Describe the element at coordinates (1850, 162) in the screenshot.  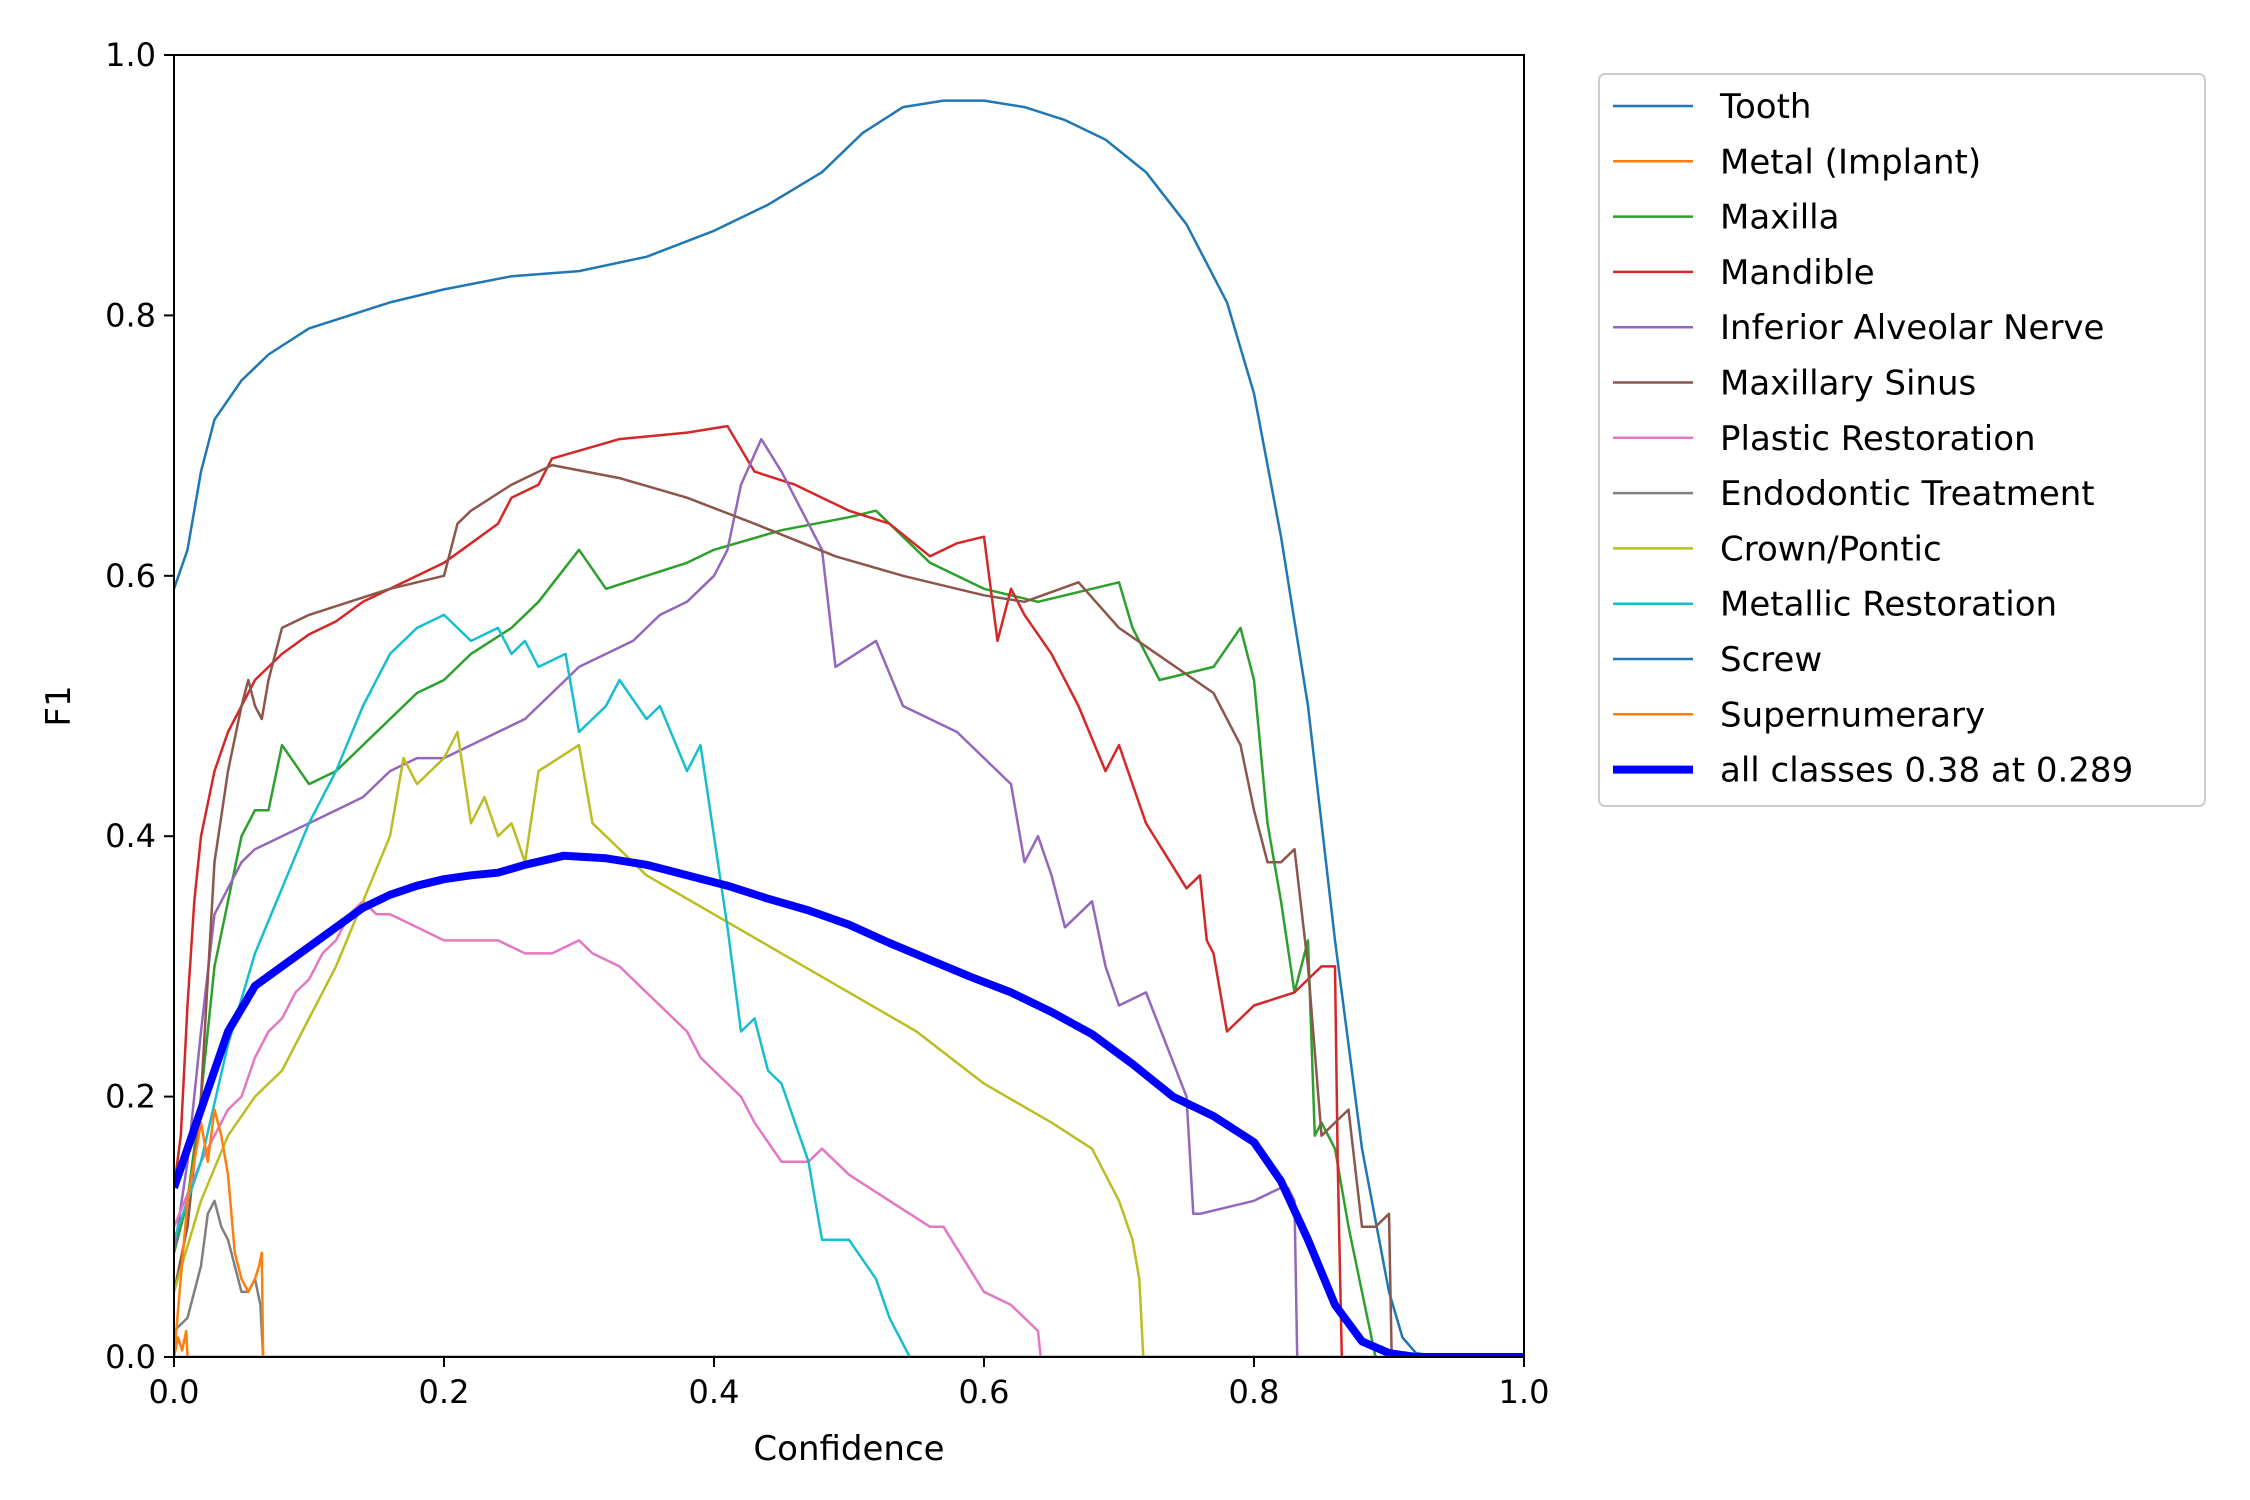
I see `legend-label: Metal (Implant)` at that location.